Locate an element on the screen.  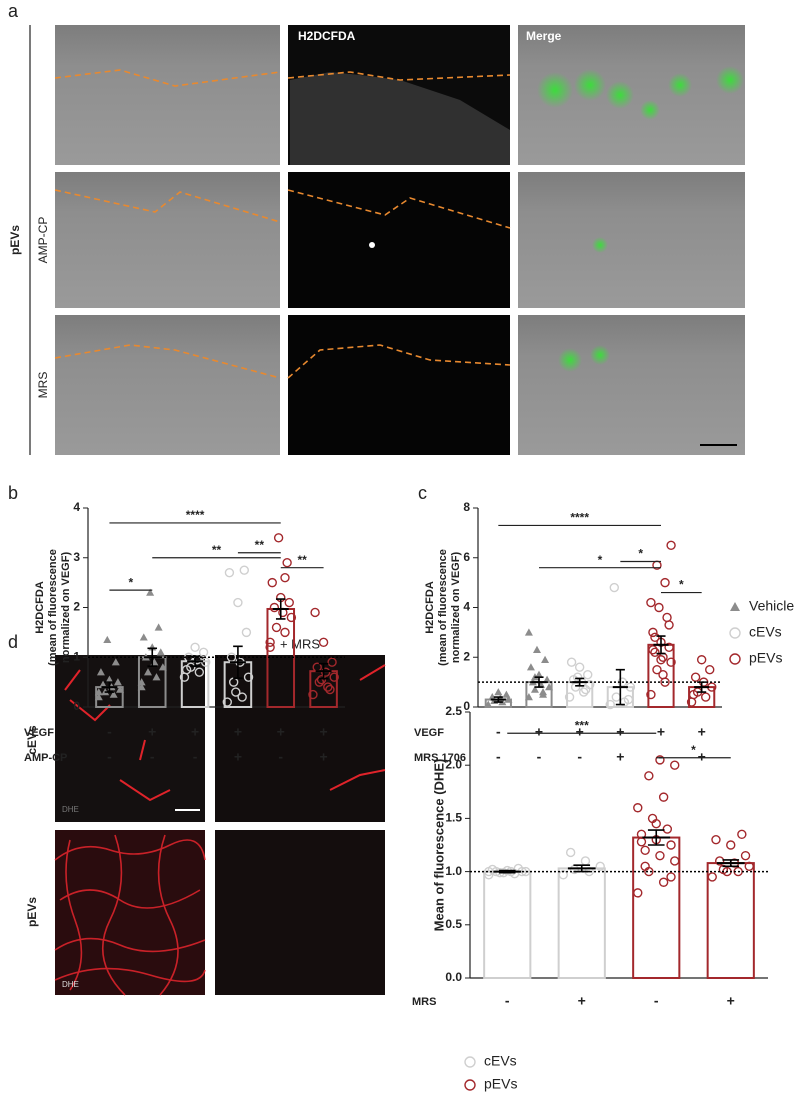
panel-label: c is located at coordinates (422, 493).